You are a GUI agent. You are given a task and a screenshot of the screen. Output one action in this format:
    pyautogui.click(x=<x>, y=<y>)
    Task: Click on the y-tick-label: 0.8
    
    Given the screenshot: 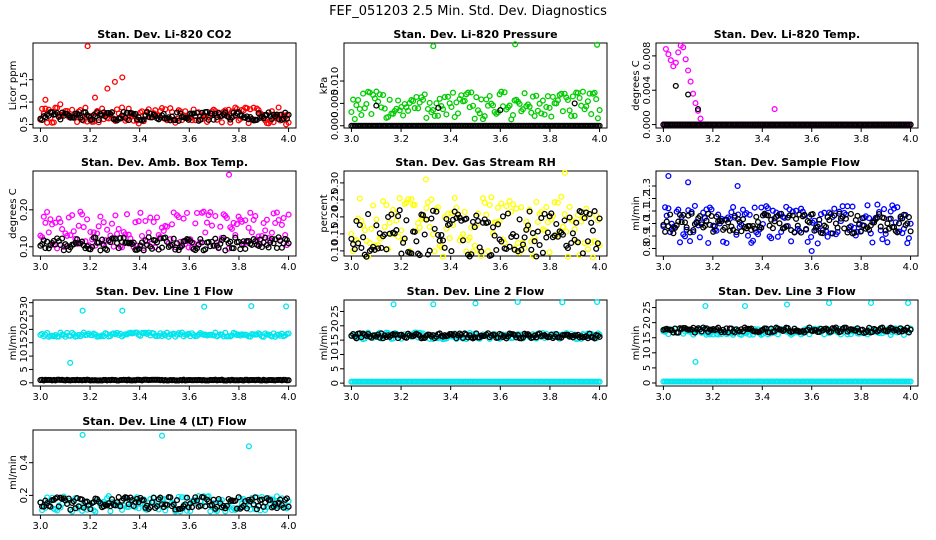 What is the action you would take?
    pyautogui.click(x=647, y=249)
    